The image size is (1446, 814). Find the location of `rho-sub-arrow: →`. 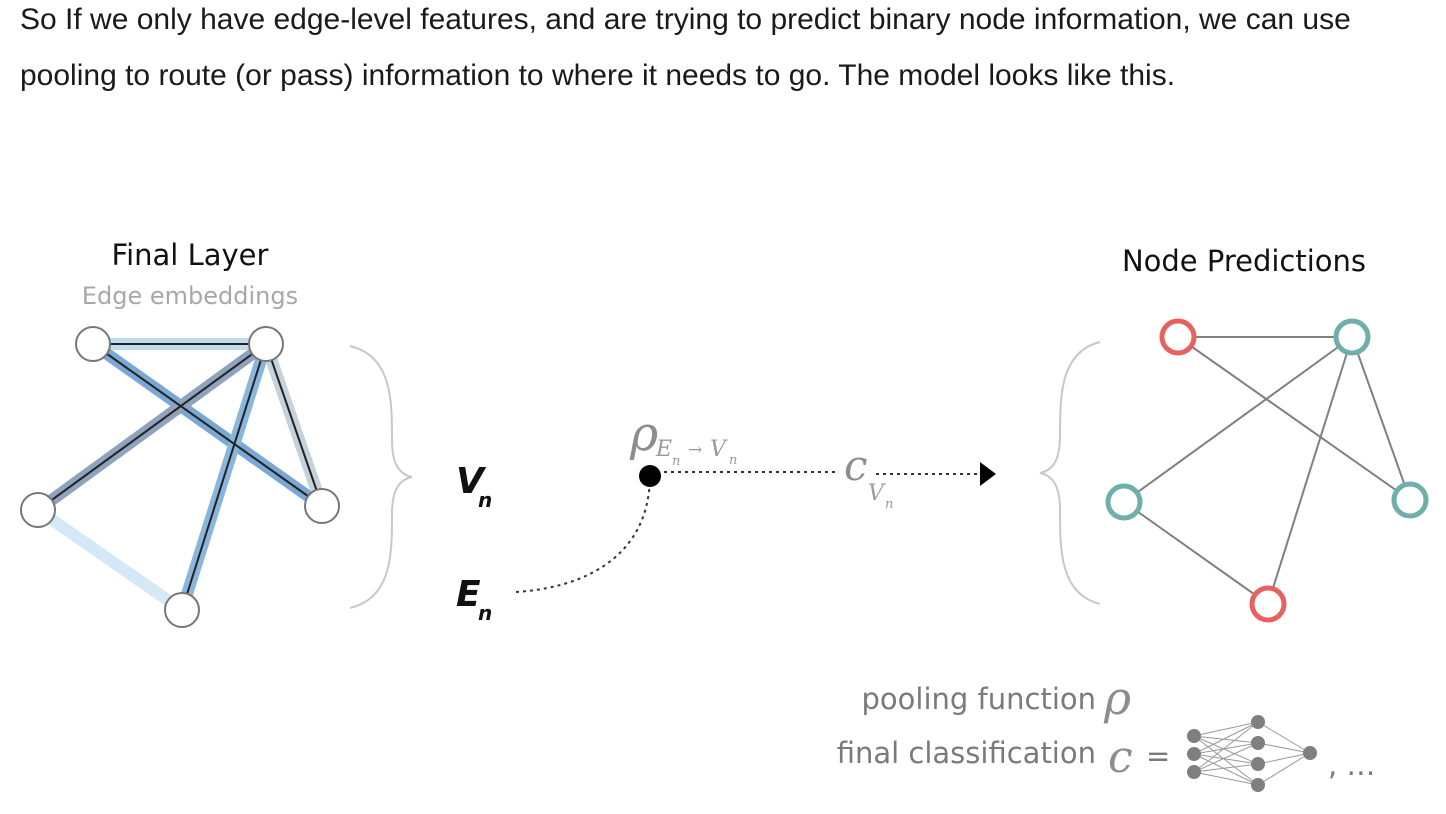

rho-sub-arrow: → is located at coordinates (695, 450).